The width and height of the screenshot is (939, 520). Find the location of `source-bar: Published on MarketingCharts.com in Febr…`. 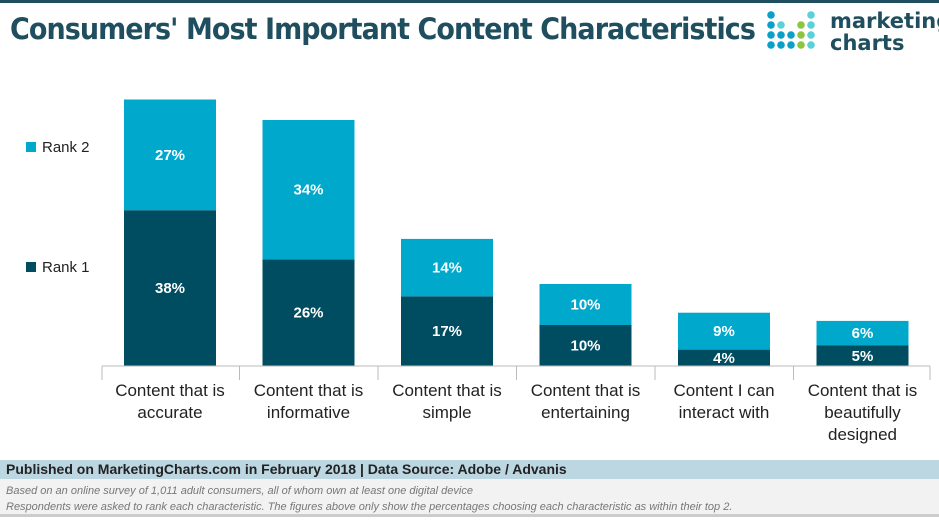

source-bar: Published on MarketingCharts.com in Febr… is located at coordinates (469, 469).